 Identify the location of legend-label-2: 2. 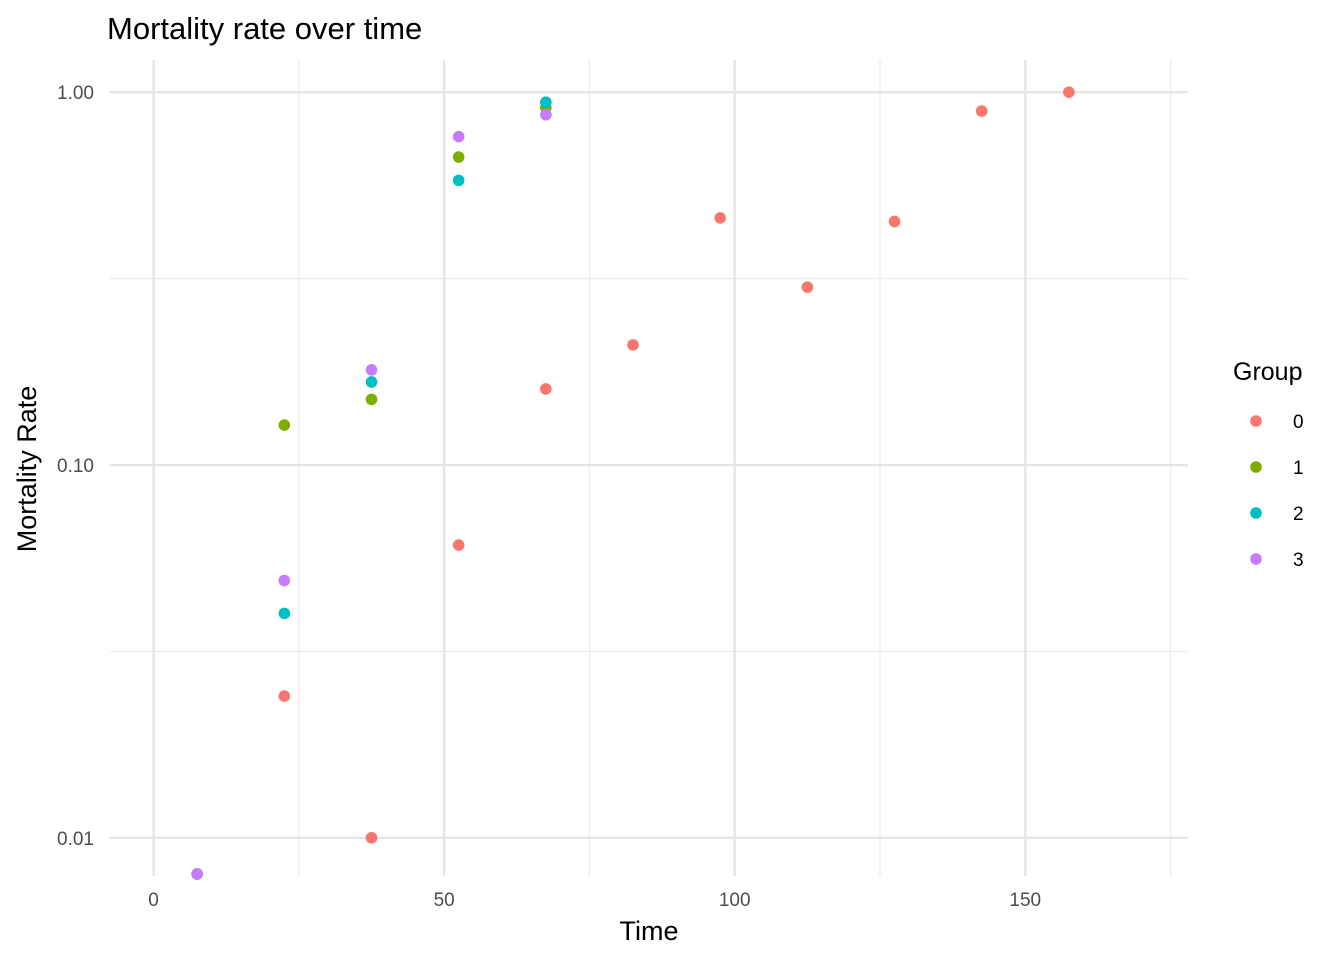
(1298, 514).